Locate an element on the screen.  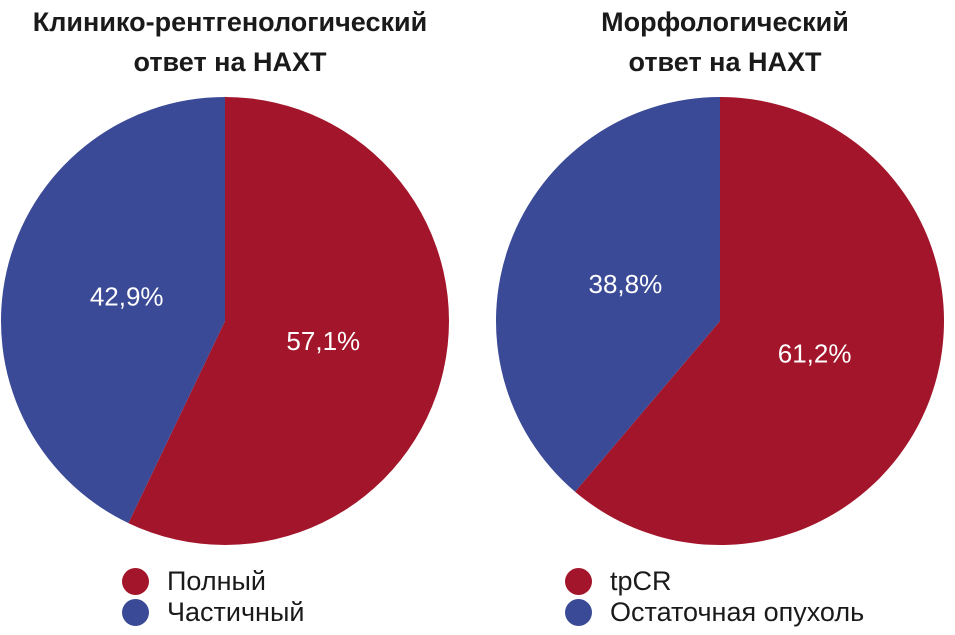
legend: tpCR Остаточная опухоль is located at coordinates (714, 597).